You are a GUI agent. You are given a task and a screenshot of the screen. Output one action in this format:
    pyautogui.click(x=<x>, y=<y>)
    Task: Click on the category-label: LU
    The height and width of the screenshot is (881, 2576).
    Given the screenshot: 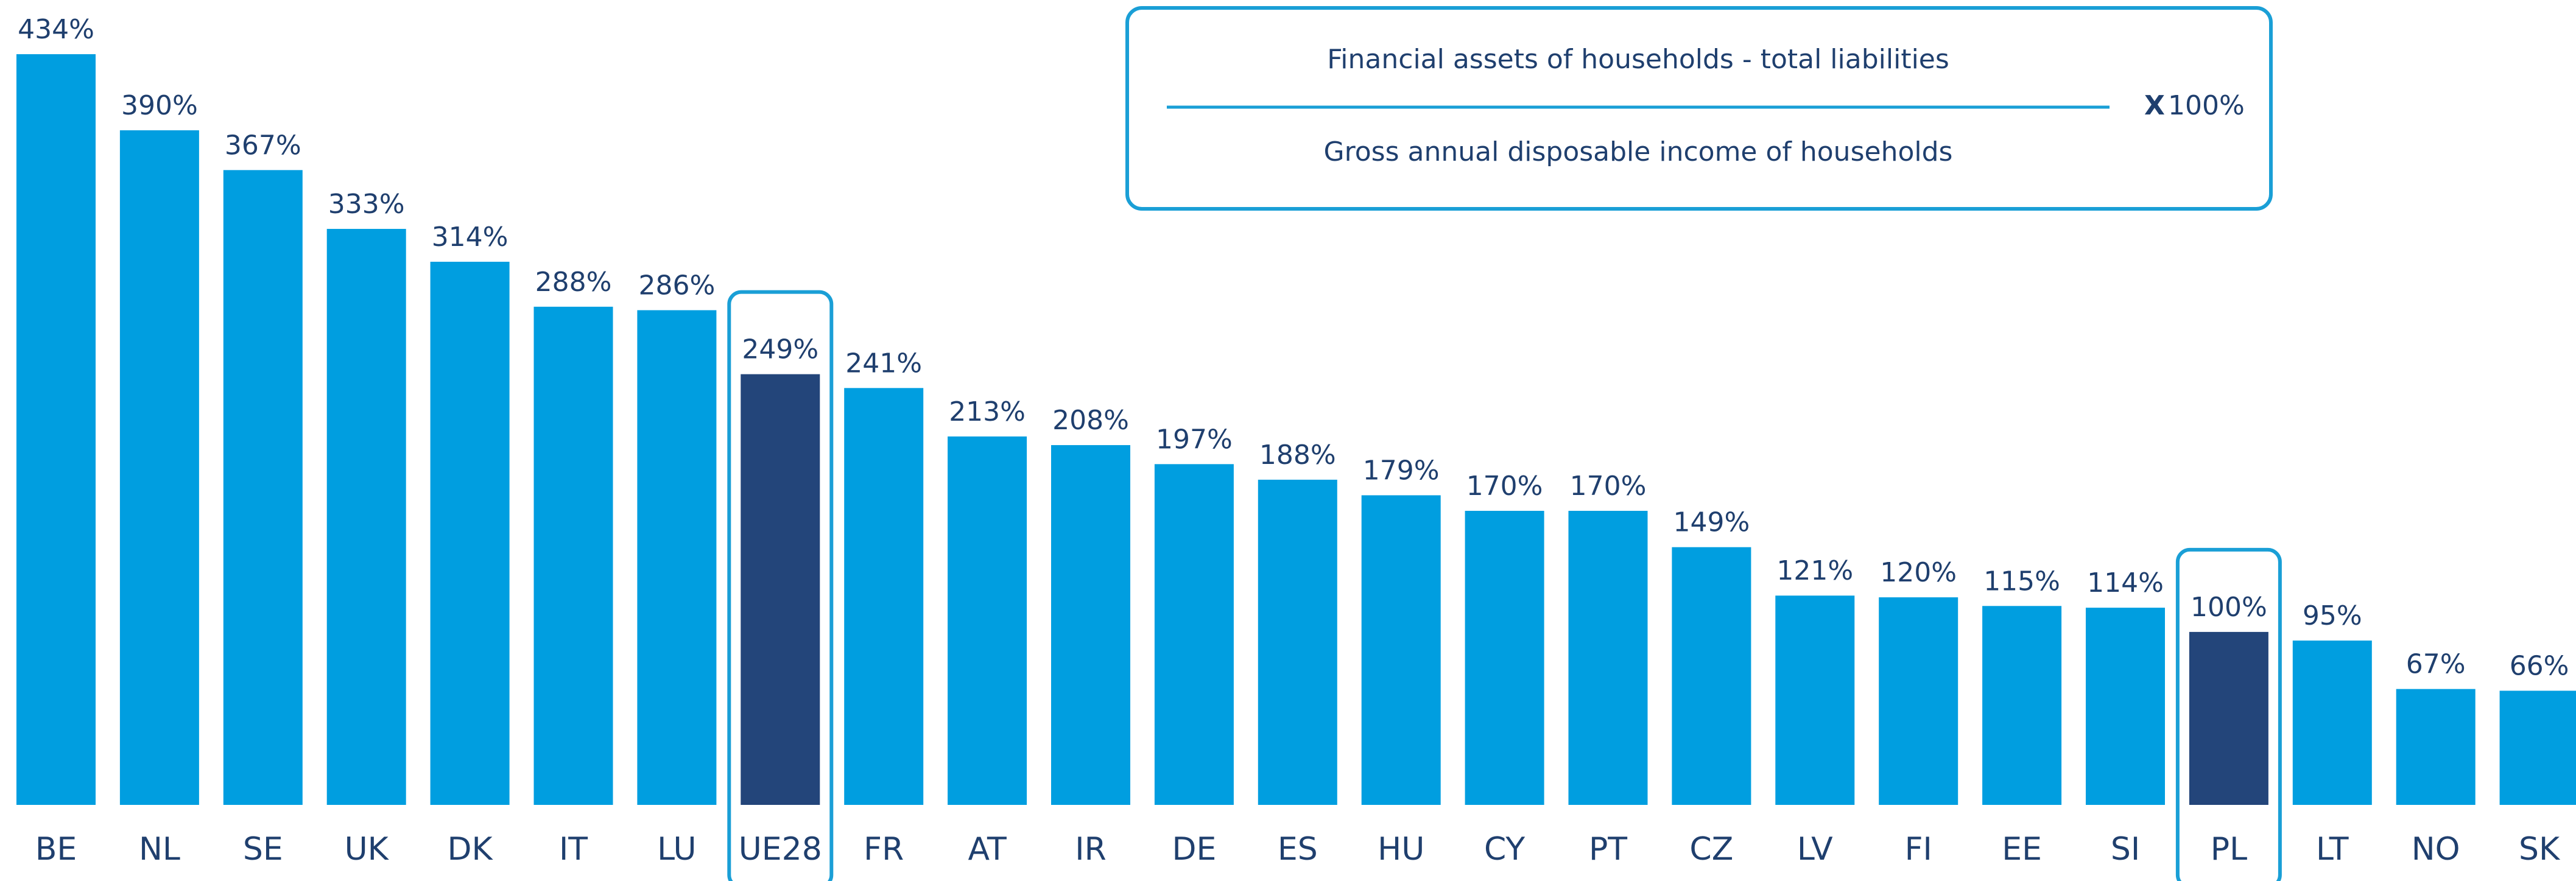 What is the action you would take?
    pyautogui.click(x=676, y=849)
    